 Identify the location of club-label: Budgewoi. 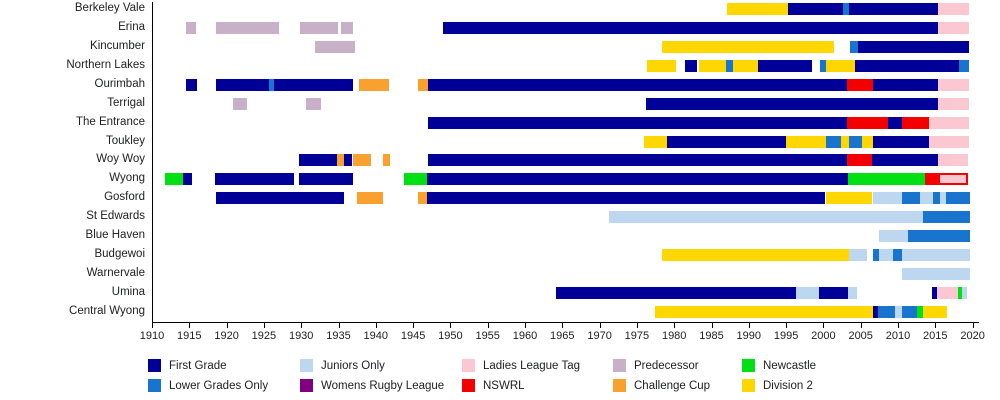
(119, 254).